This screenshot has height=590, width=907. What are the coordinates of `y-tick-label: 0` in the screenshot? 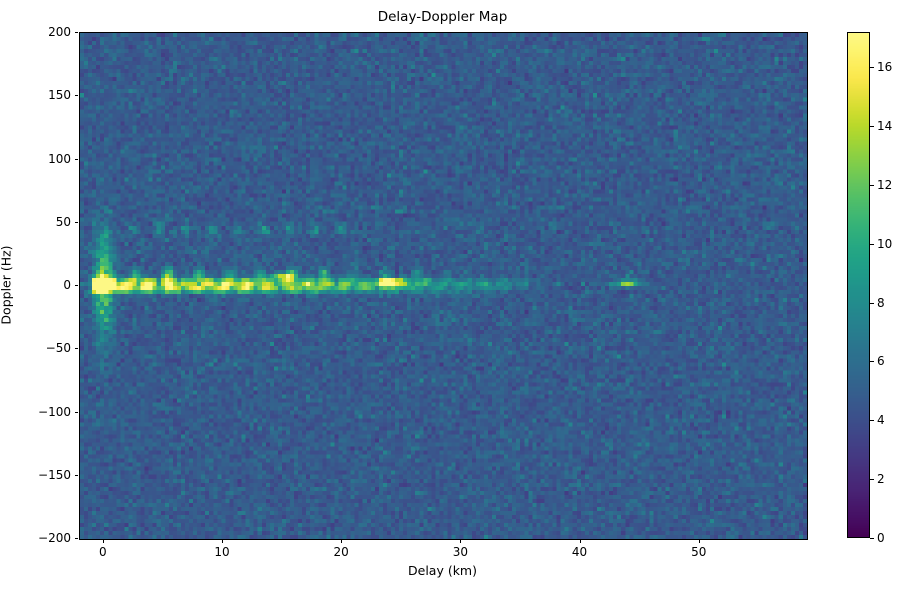 It's located at (67, 285).